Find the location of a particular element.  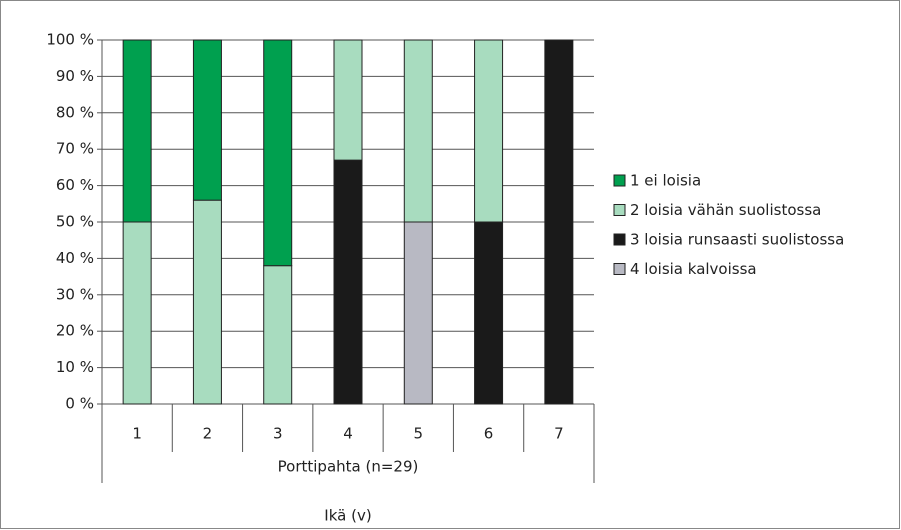

y-tick-label: 0 % is located at coordinates (79, 404).